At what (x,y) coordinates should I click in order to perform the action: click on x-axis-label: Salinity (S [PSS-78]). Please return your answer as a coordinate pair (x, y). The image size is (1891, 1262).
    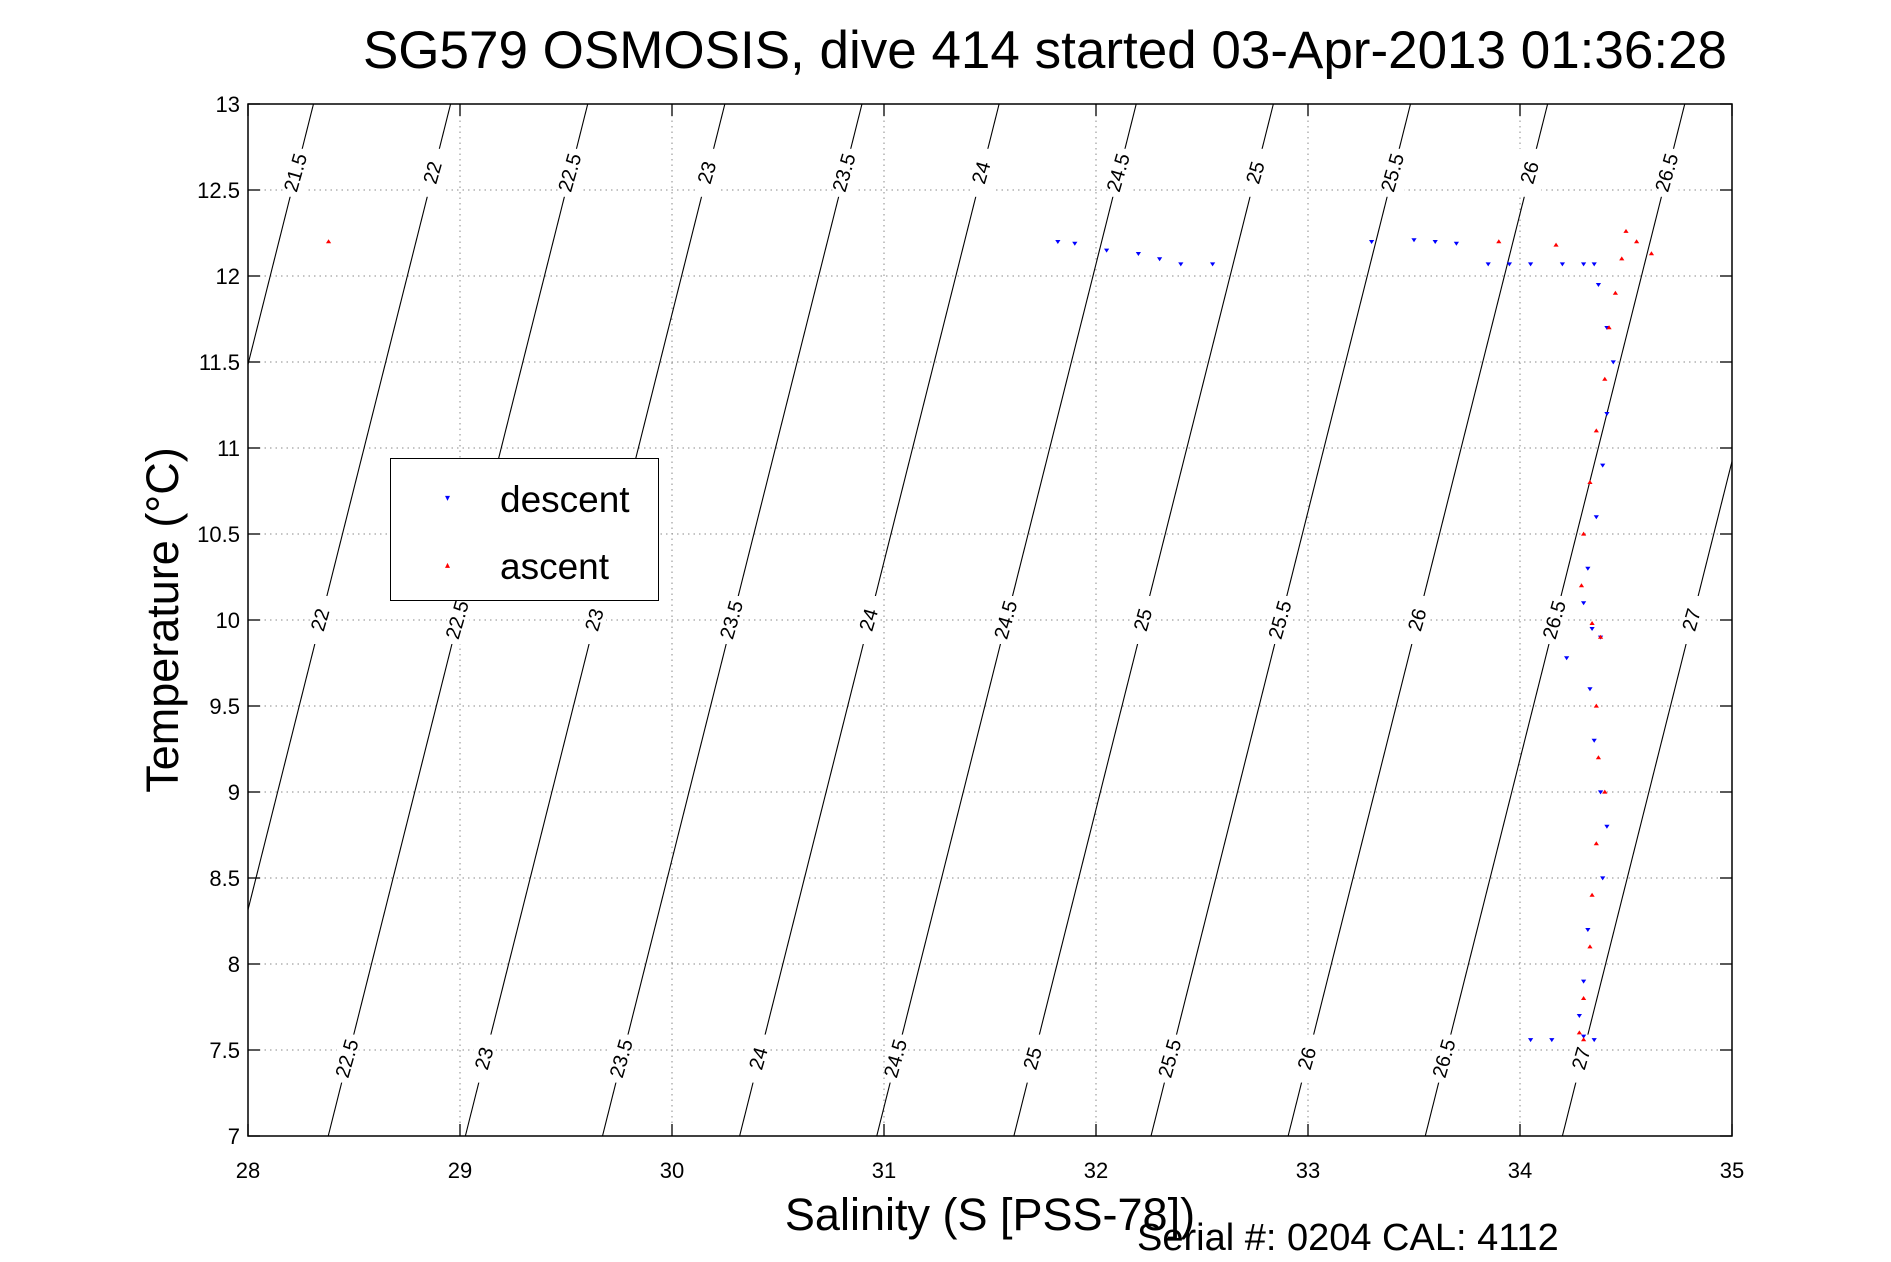
    Looking at the image, I should click on (990, 1214).